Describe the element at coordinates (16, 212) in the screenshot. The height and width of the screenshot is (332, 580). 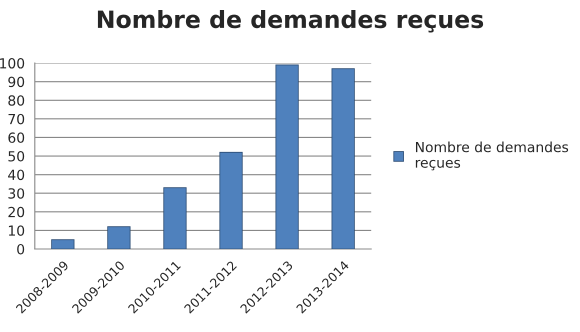
I see `y-tick-label: 20` at that location.